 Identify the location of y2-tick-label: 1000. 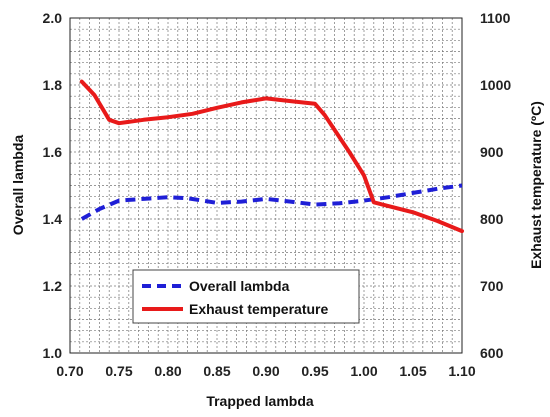
(495, 85).